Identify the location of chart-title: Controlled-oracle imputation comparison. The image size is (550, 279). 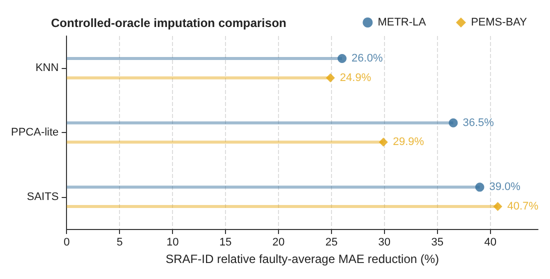
(168, 23).